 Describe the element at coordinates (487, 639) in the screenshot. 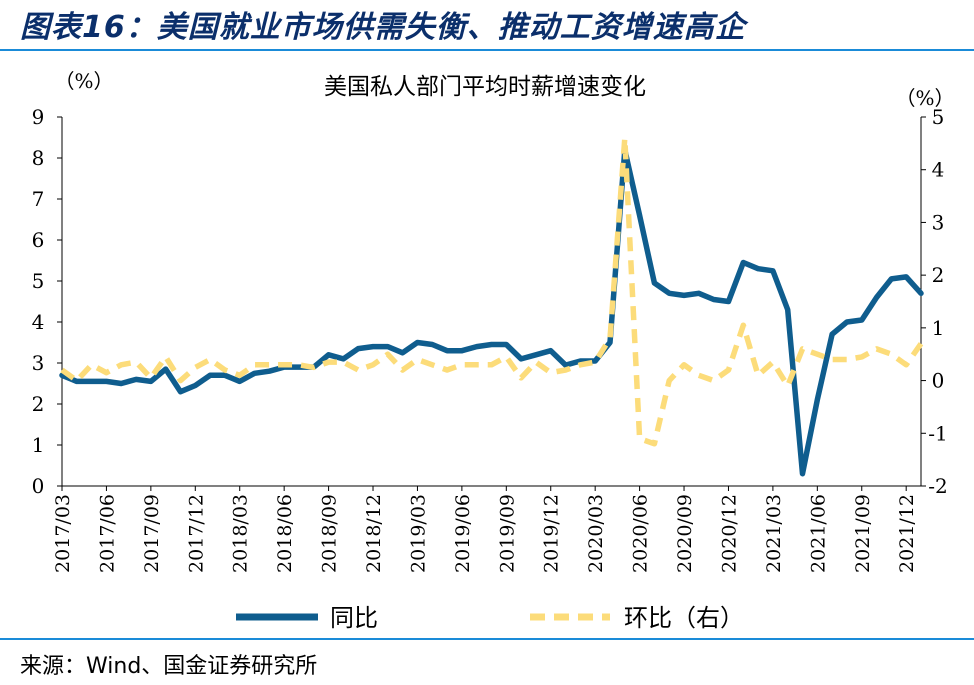

I see `bottom-rule` at that location.